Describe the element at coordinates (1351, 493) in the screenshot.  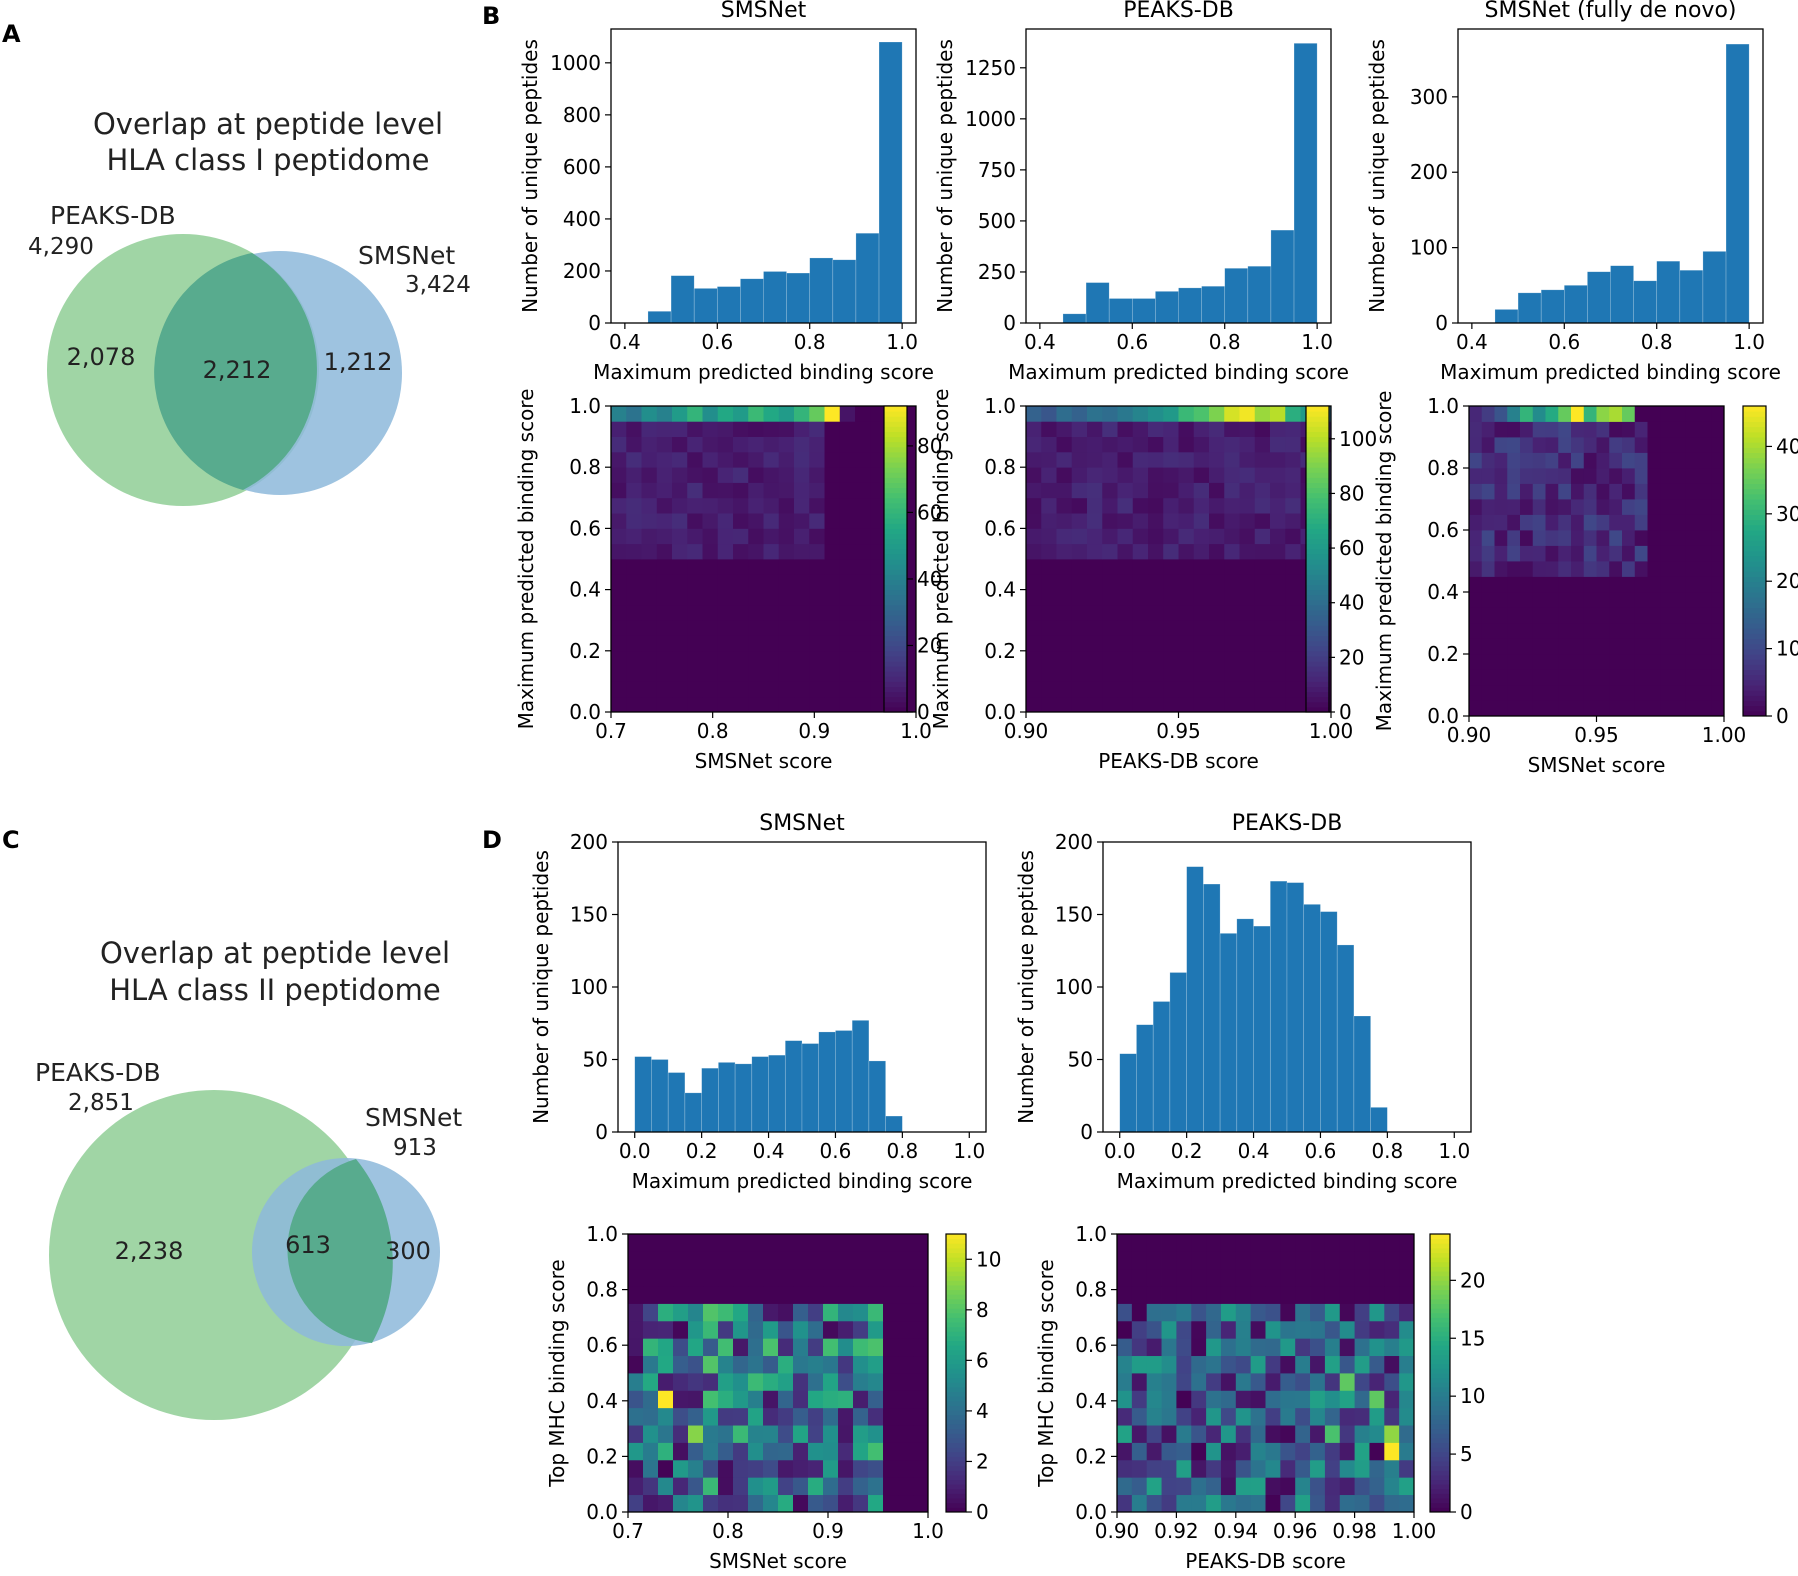
I see `colorbar-tick-label: 80` at that location.